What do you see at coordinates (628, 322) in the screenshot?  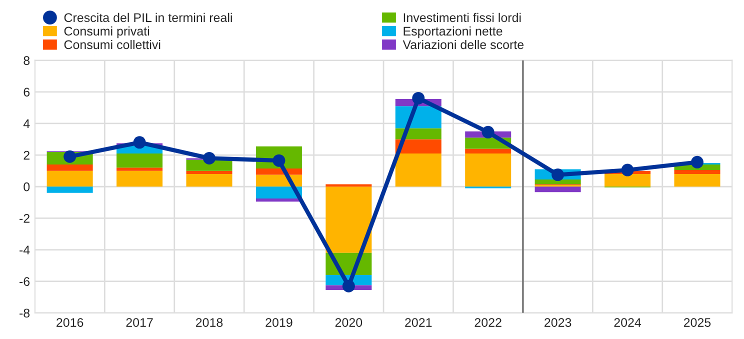 I see `x-tick-label: 2024` at bounding box center [628, 322].